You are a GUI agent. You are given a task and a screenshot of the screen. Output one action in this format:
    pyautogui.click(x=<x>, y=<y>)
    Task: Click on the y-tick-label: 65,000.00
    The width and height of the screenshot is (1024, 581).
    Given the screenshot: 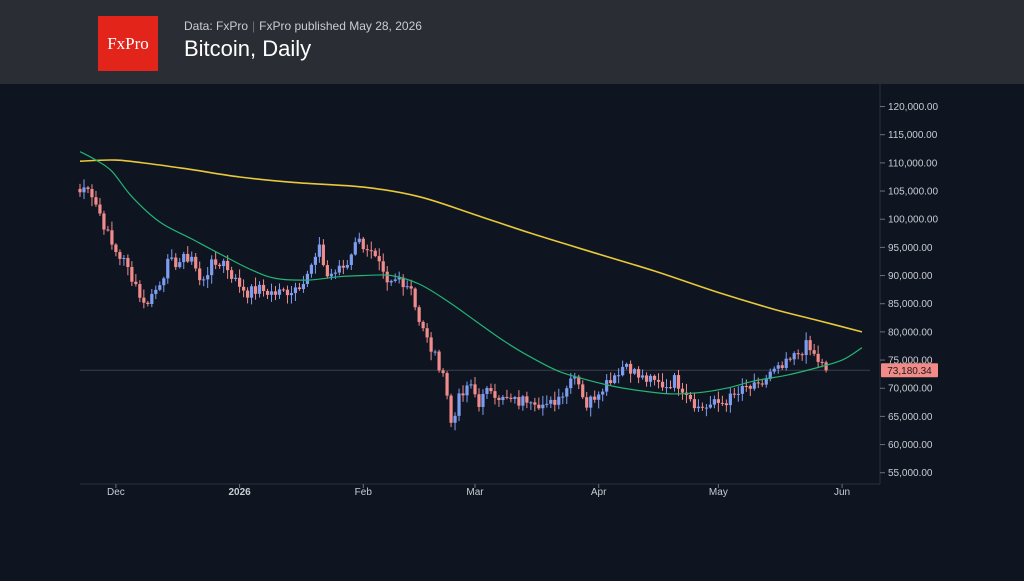 What is the action you would take?
    pyautogui.click(x=910, y=417)
    